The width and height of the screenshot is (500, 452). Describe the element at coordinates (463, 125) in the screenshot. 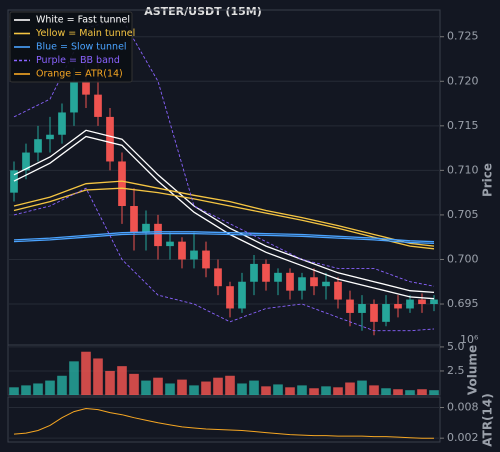

I see `y-tick-label: 0.715` at that location.